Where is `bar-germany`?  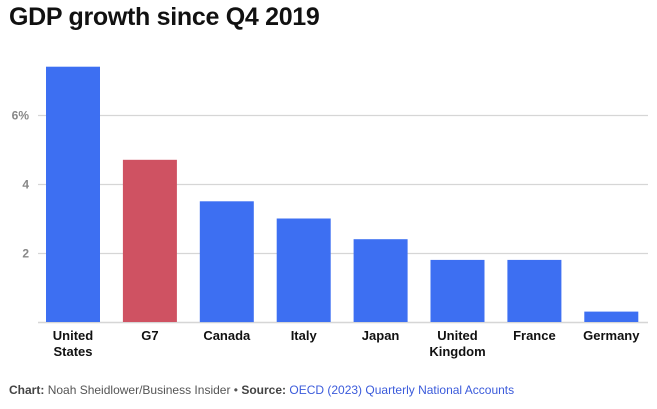 bar-germany is located at coordinates (611, 316).